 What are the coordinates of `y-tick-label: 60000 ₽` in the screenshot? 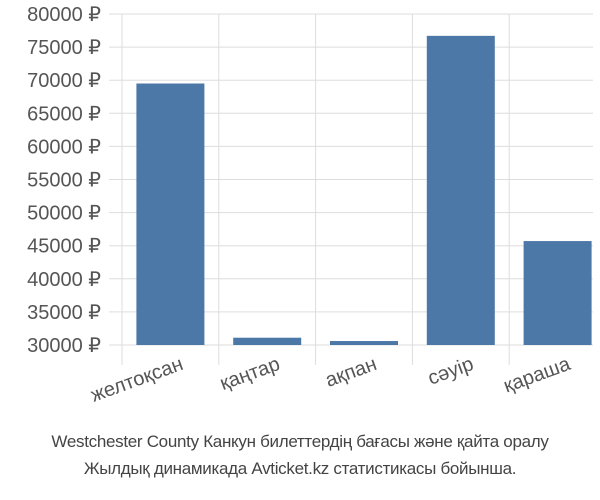 It's located at (64, 147).